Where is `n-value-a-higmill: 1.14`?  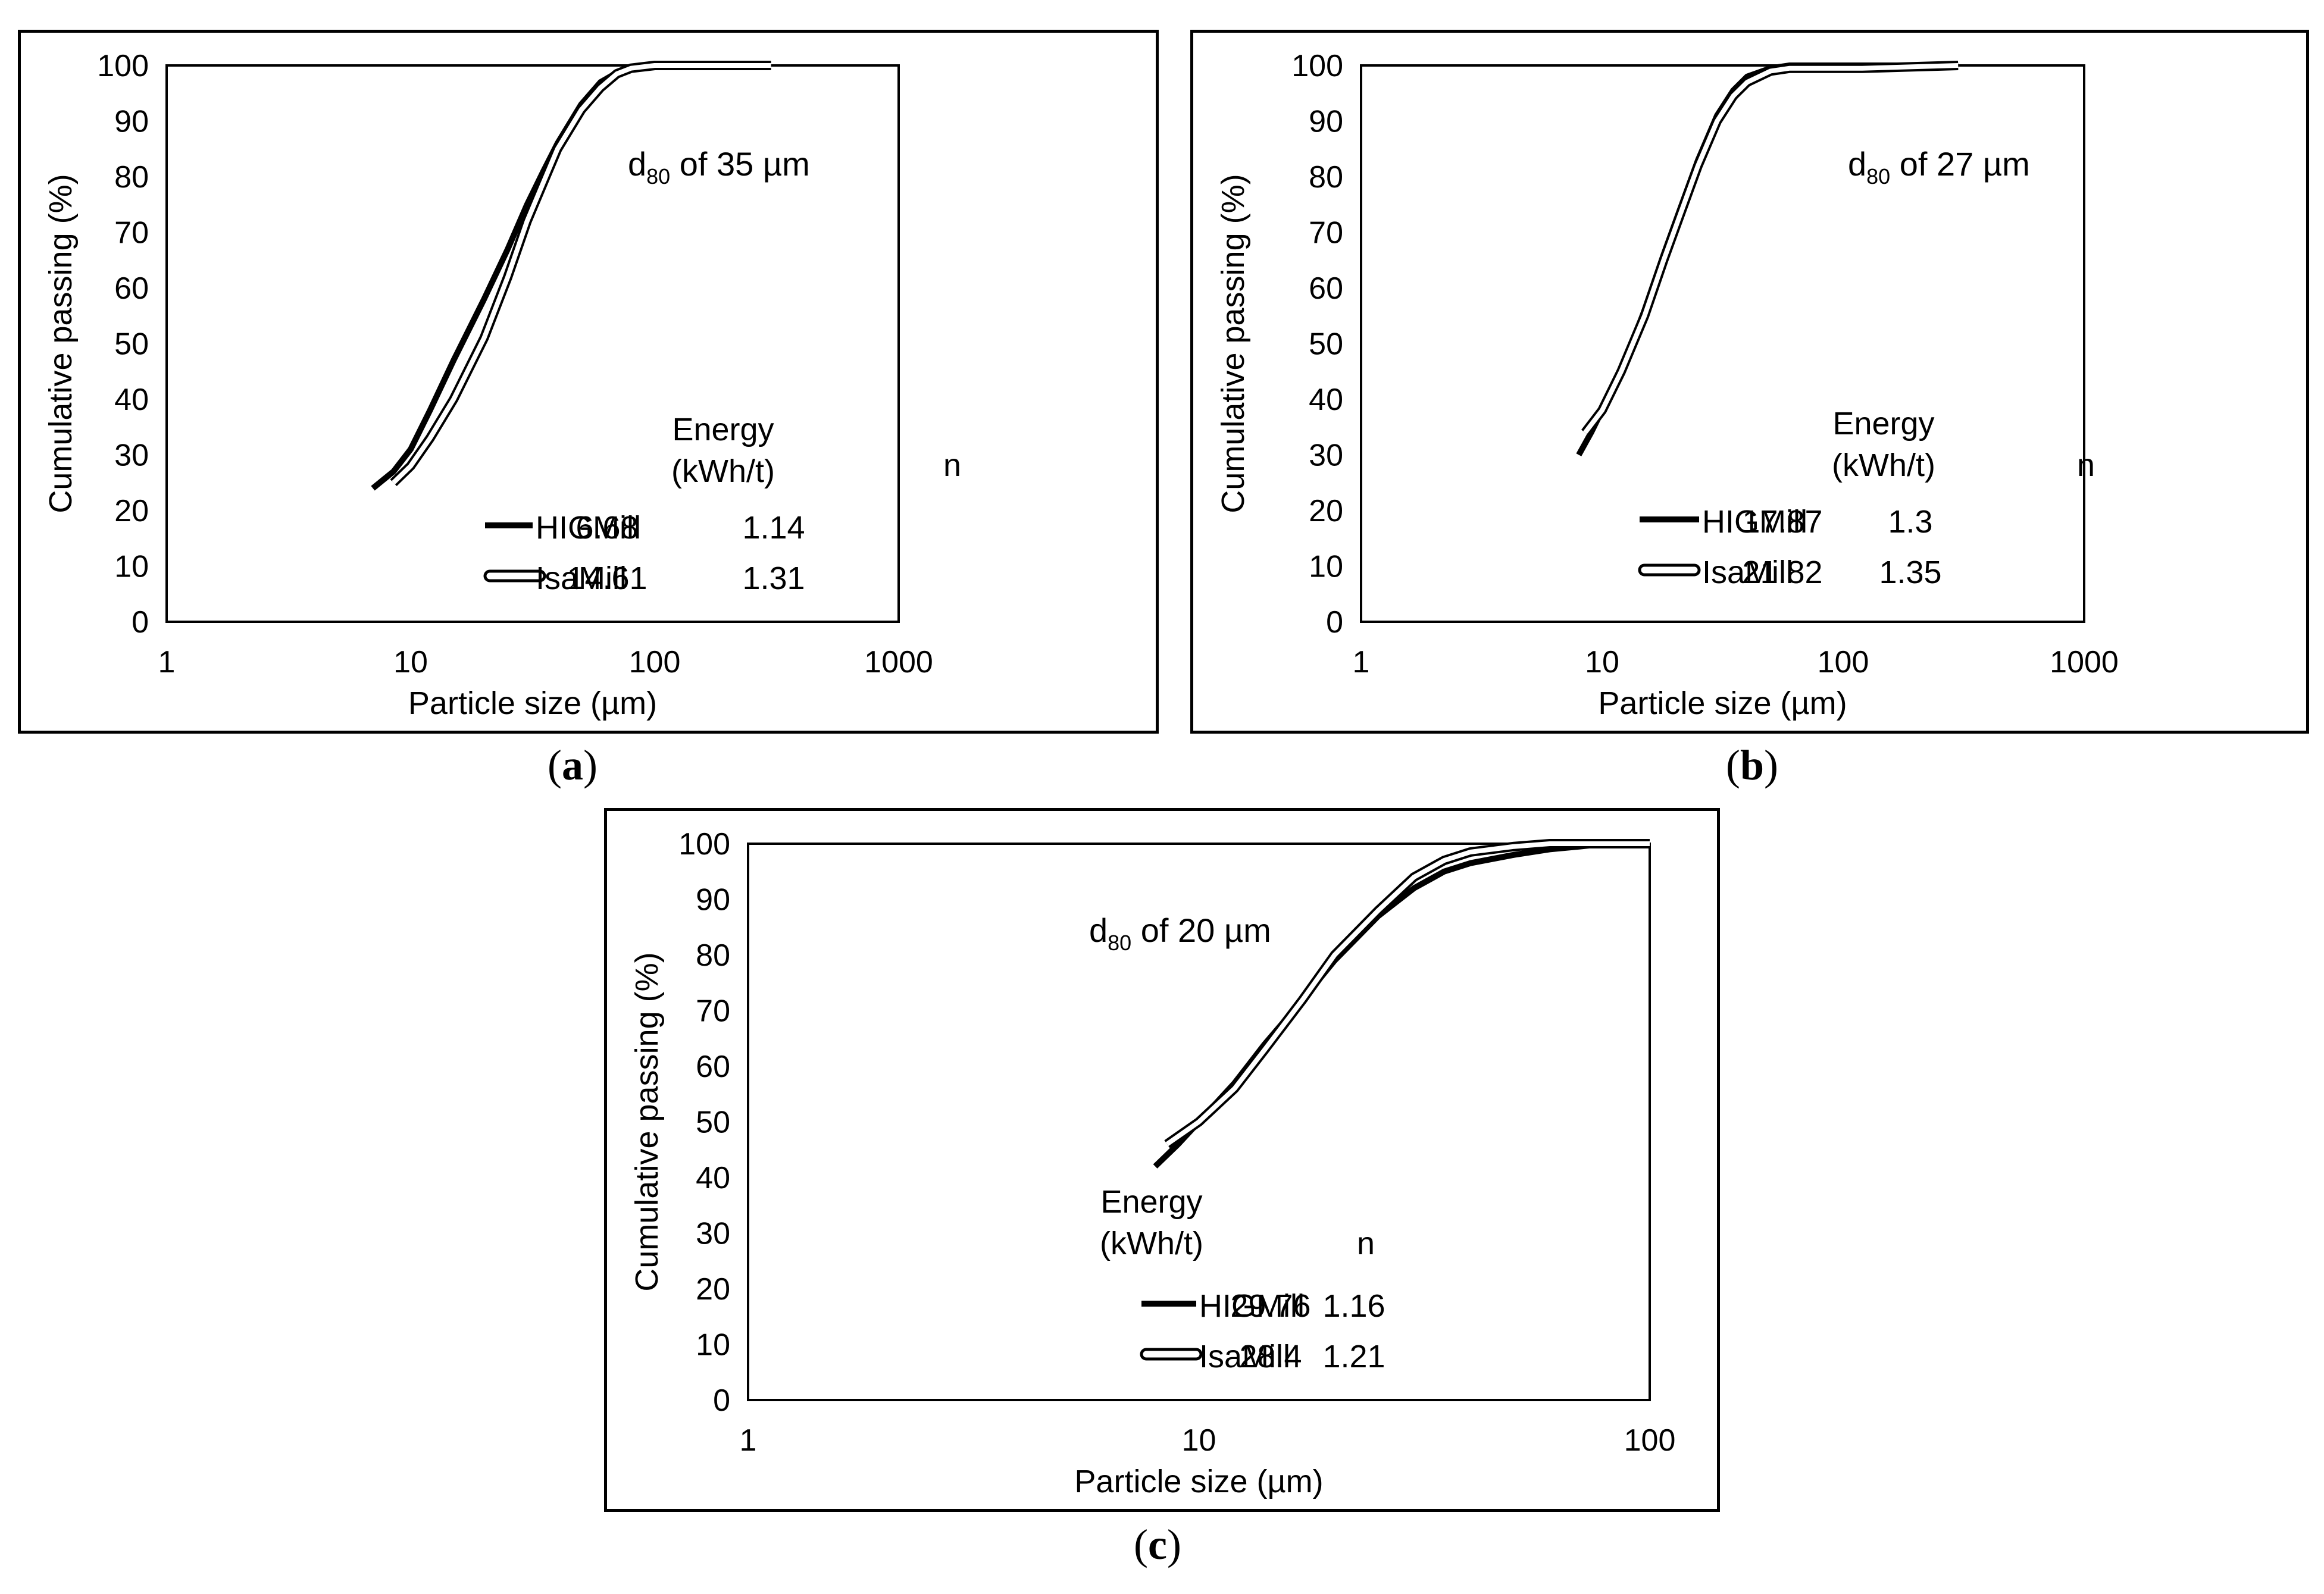 n-value-a-higmill: 1.14 is located at coordinates (773, 528).